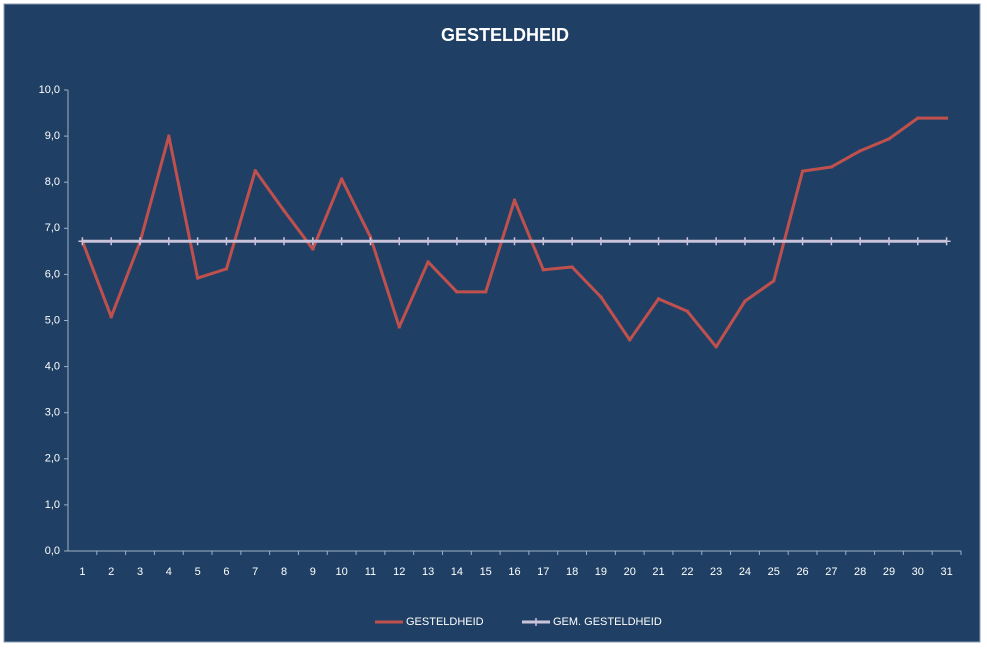 This screenshot has height=648, width=987. Describe the element at coordinates (52, 274) in the screenshot. I see `y-tick-label: 6,0` at that location.